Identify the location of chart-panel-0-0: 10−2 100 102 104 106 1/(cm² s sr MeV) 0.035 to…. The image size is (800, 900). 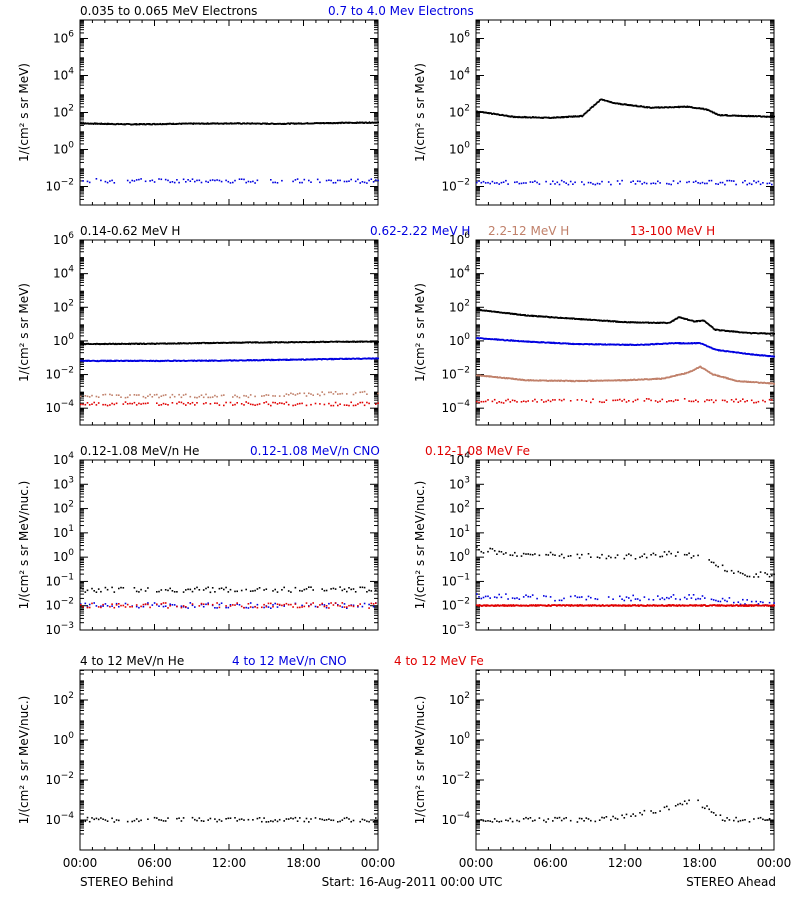
(245, 105).